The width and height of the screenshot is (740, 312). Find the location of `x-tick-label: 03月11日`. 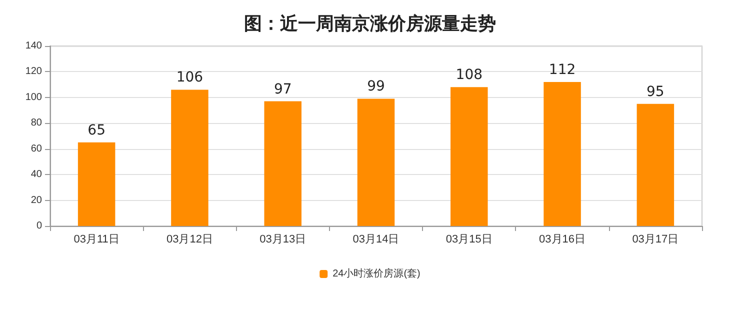

x-tick-label: 03月11日 is located at coordinates (97, 240).